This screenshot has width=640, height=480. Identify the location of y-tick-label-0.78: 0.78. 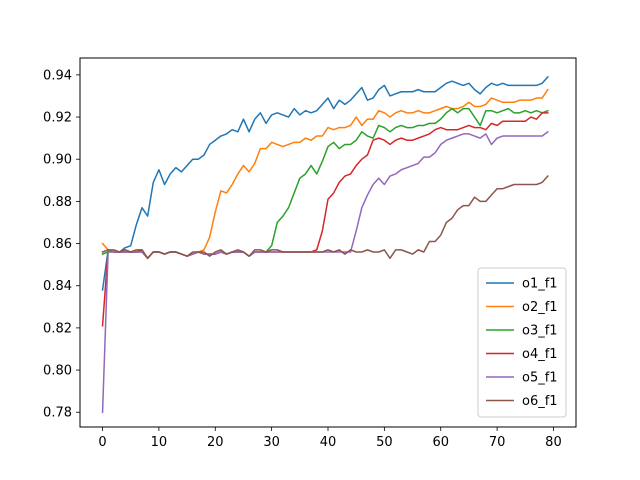
(57, 413).